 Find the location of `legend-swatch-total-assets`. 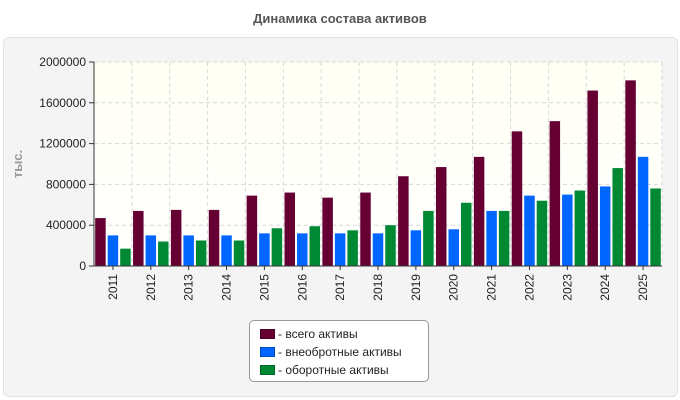

legend-swatch-total-assets is located at coordinates (267, 334).